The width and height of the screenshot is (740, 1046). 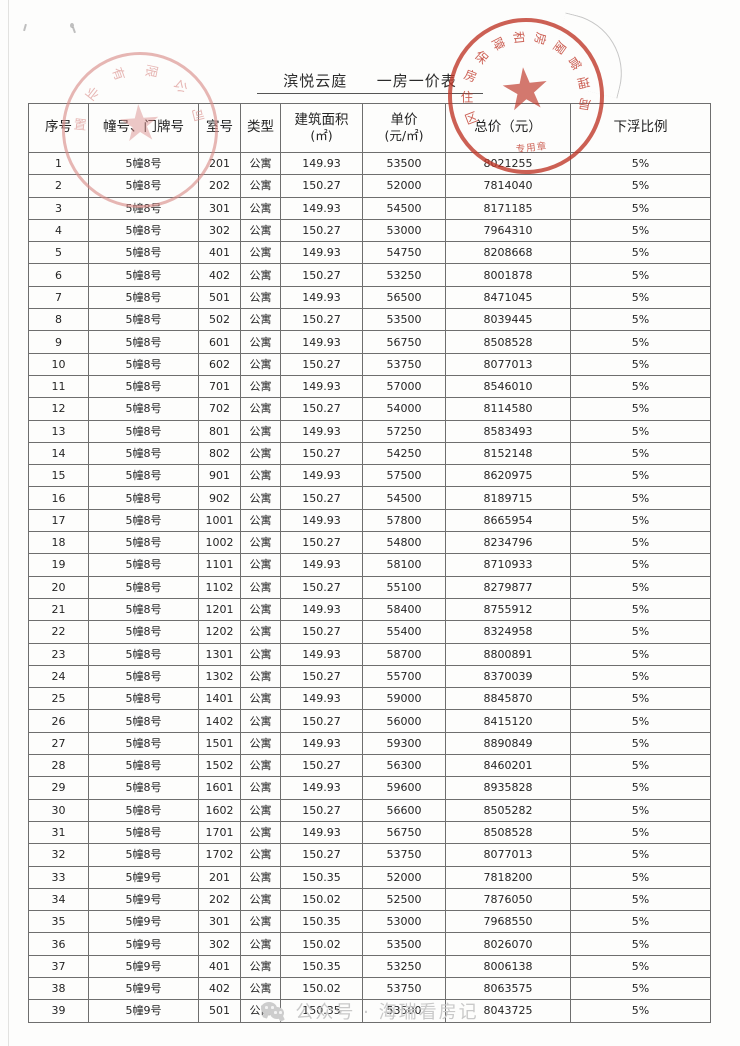 What do you see at coordinates (508, 476) in the screenshot?
I see `cell-total-price: 8620975` at bounding box center [508, 476].